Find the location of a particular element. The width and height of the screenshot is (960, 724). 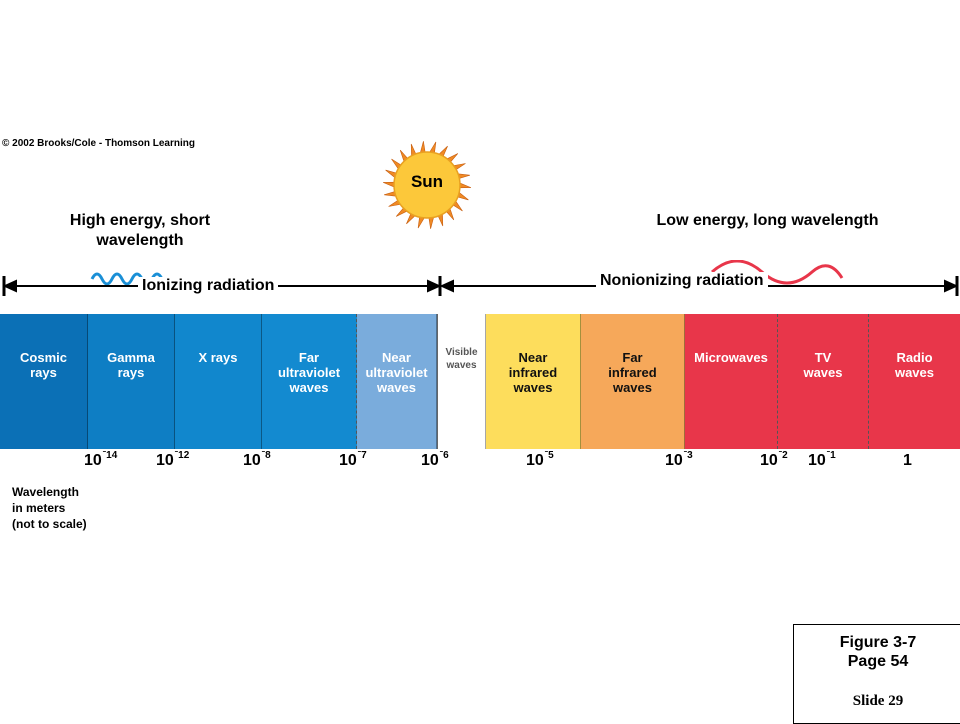

figure-page: Page 54 is located at coordinates (878, 661).